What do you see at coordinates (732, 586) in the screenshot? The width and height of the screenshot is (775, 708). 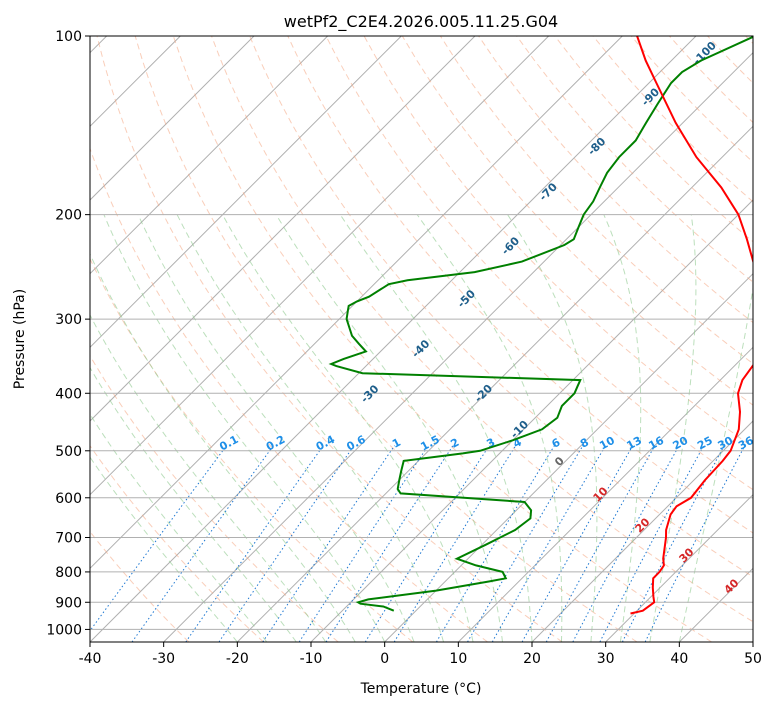 I see `moist-adiabat-label-4: 40` at bounding box center [732, 586].